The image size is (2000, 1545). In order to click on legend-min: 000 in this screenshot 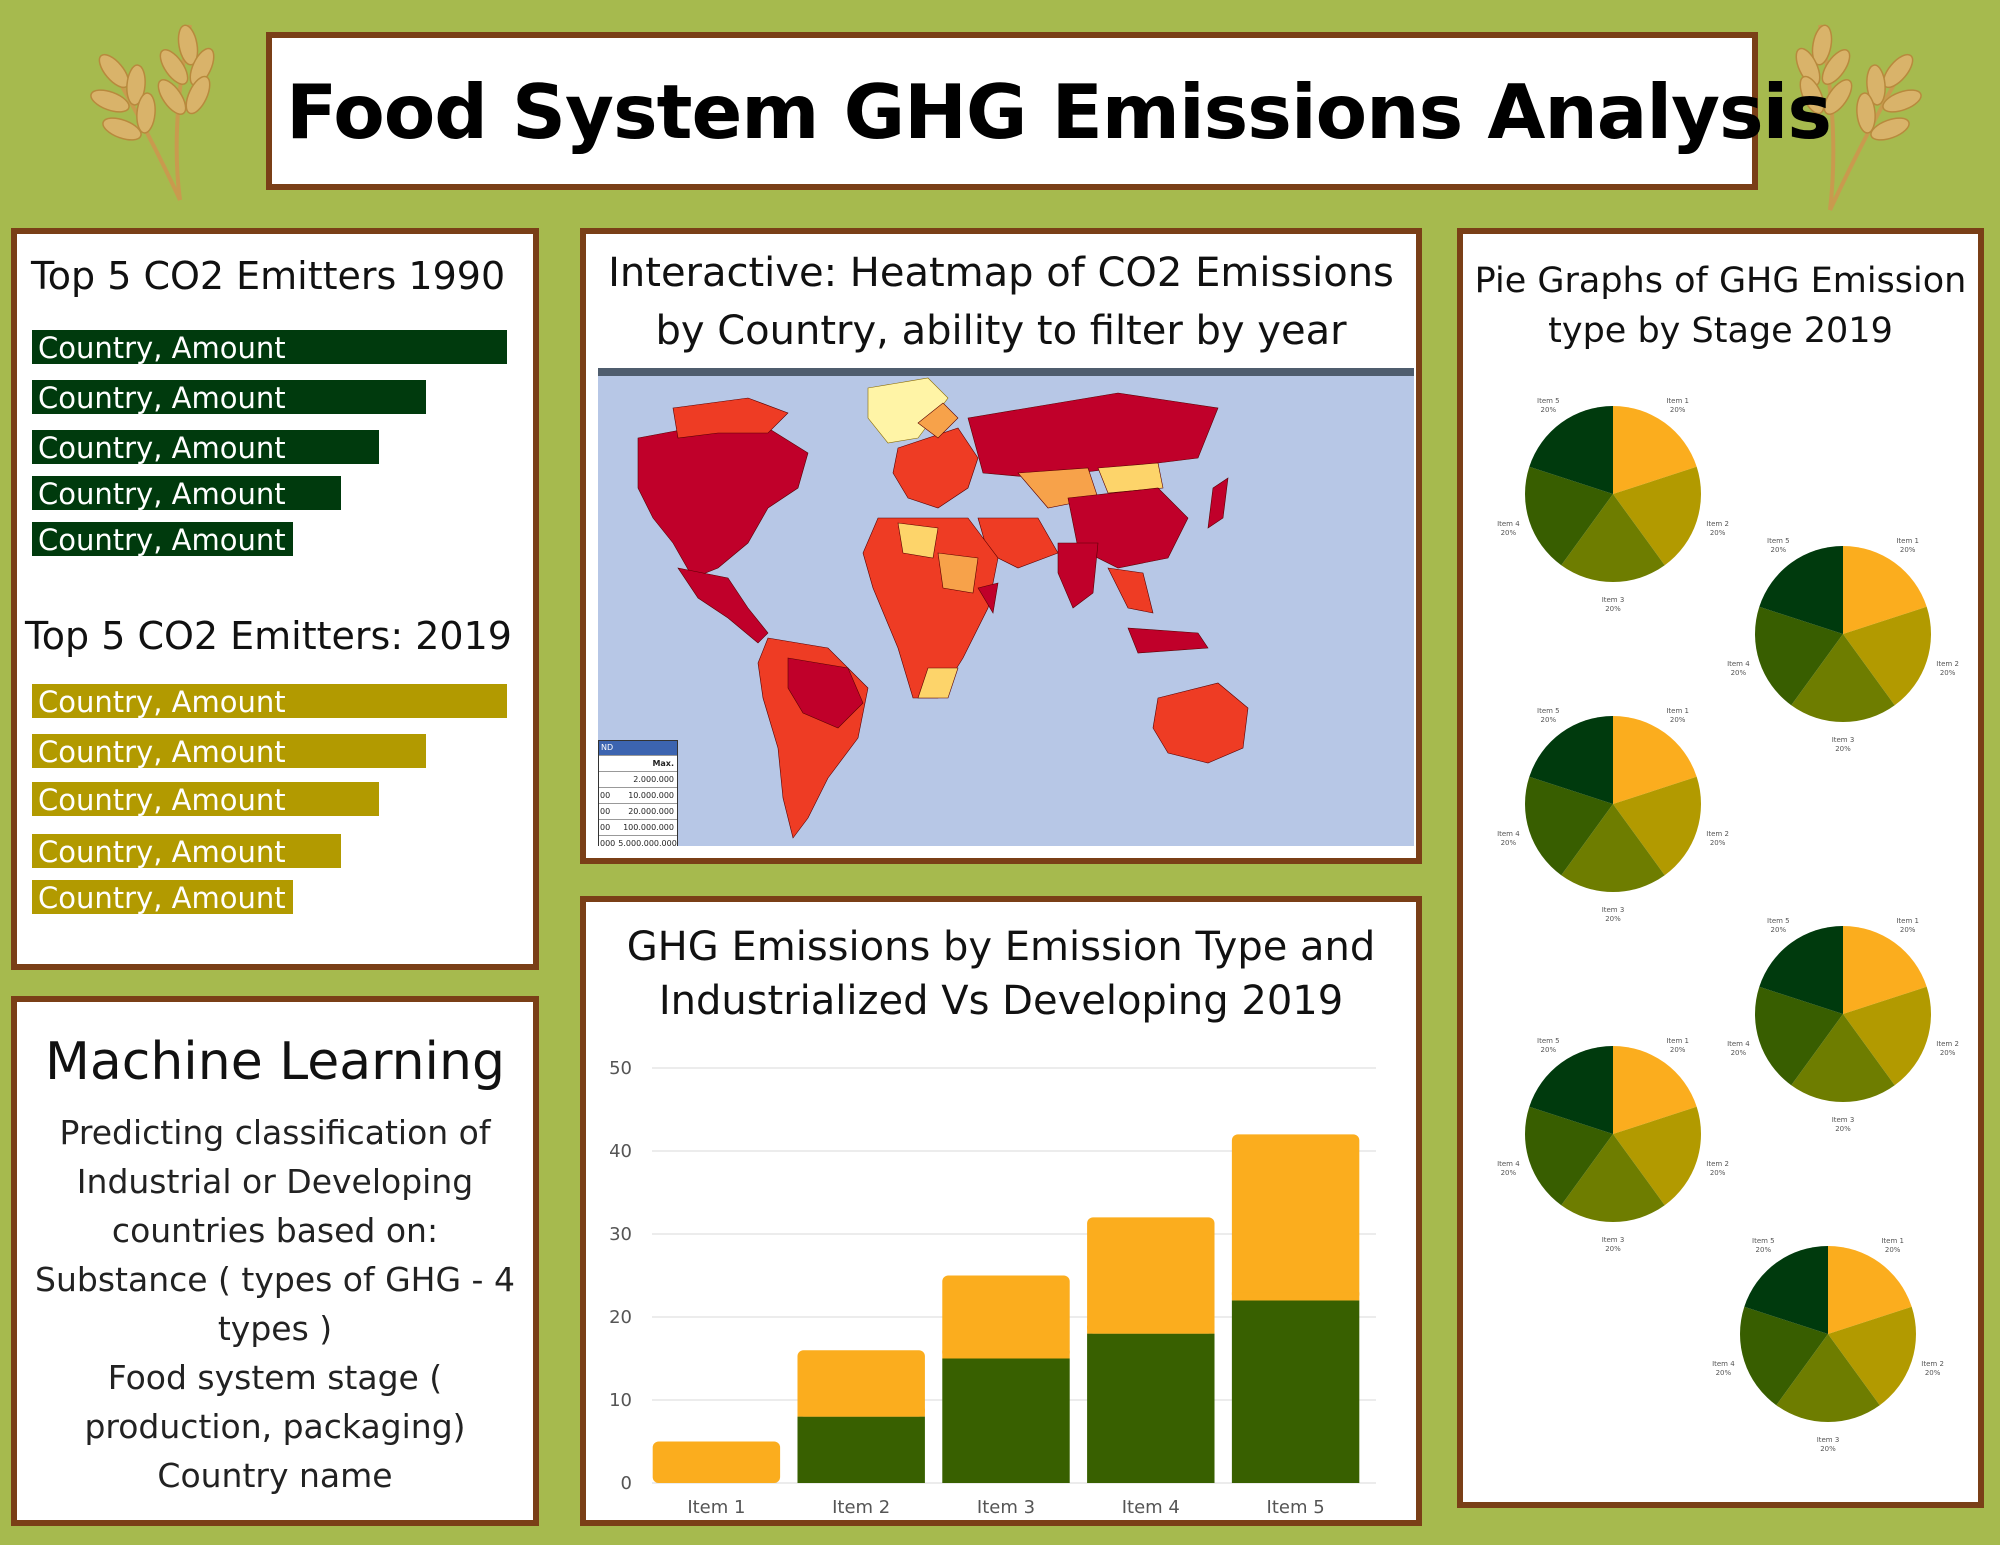, I will do `click(608, 842)`.